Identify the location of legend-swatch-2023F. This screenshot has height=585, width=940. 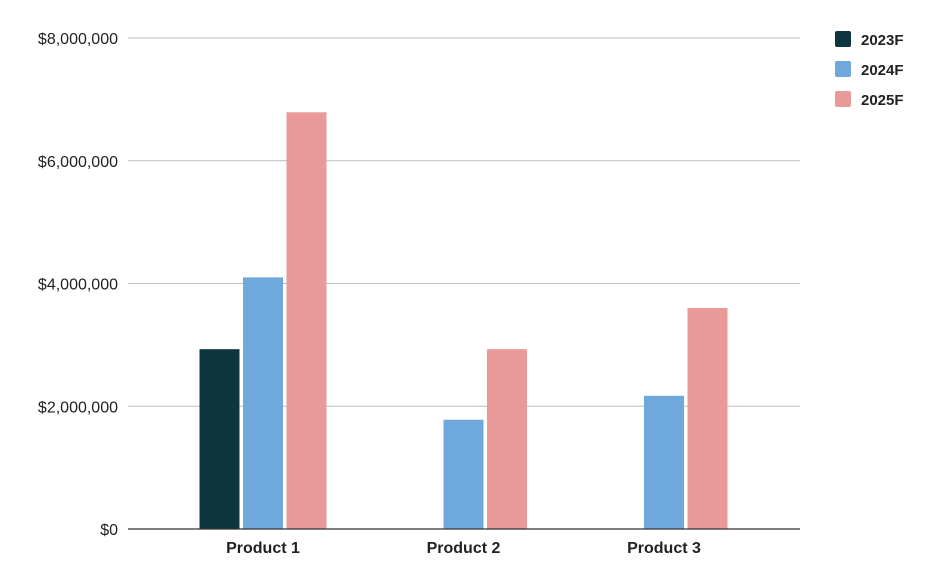
(843, 39).